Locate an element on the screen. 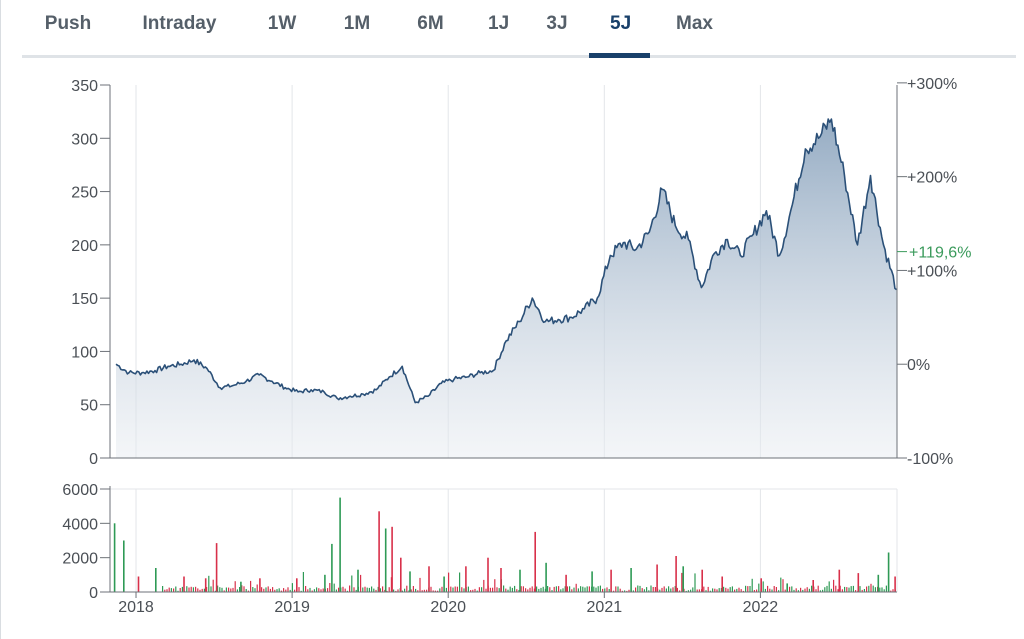 This screenshot has width=1024, height=639. price-tick-label: 300 is located at coordinates (84, 139).